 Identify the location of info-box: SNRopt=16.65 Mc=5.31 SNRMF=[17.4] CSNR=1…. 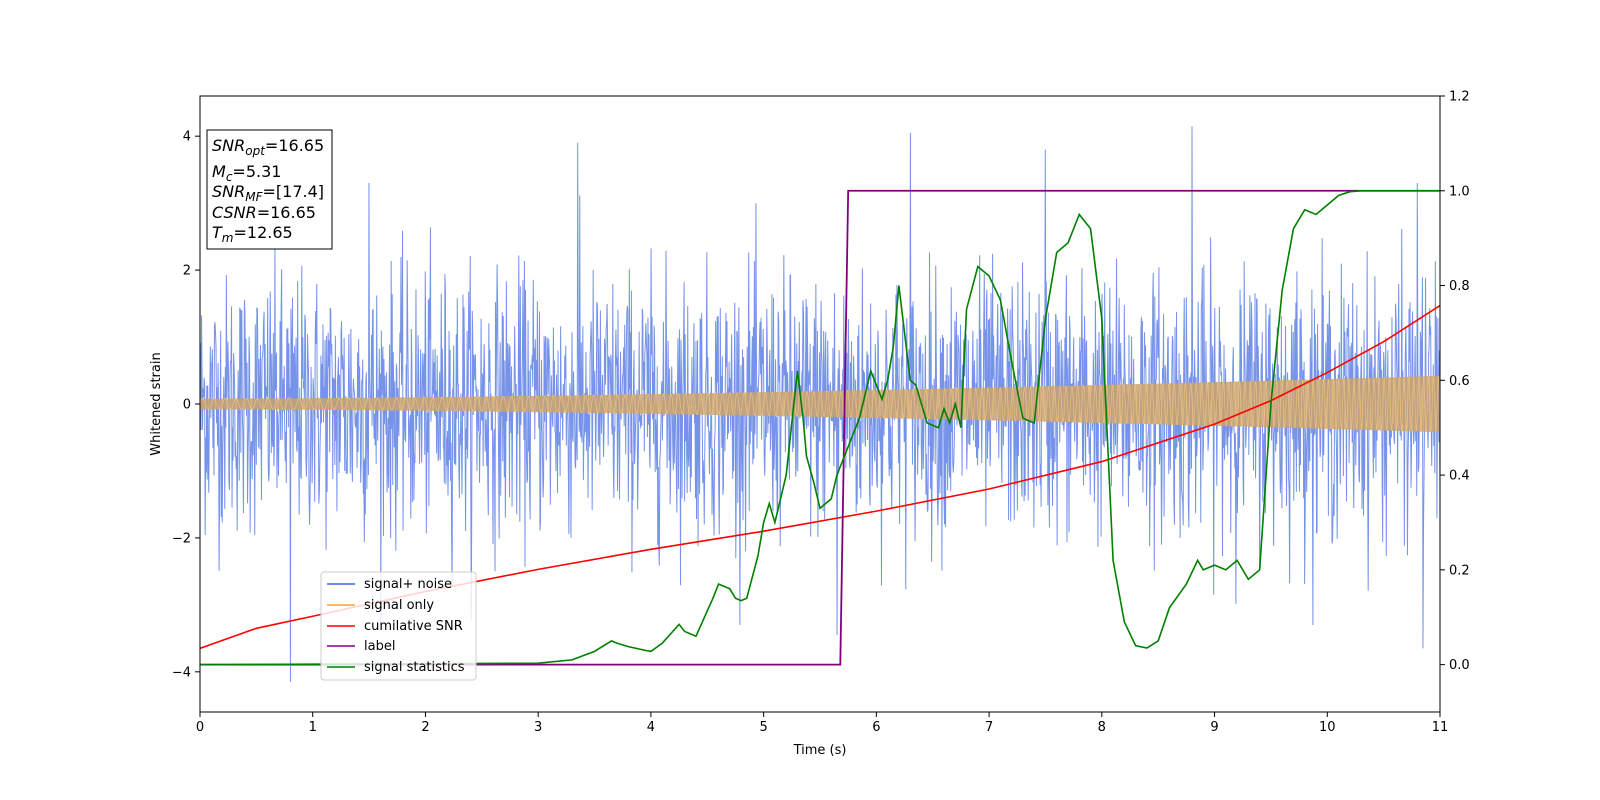
(269, 189).